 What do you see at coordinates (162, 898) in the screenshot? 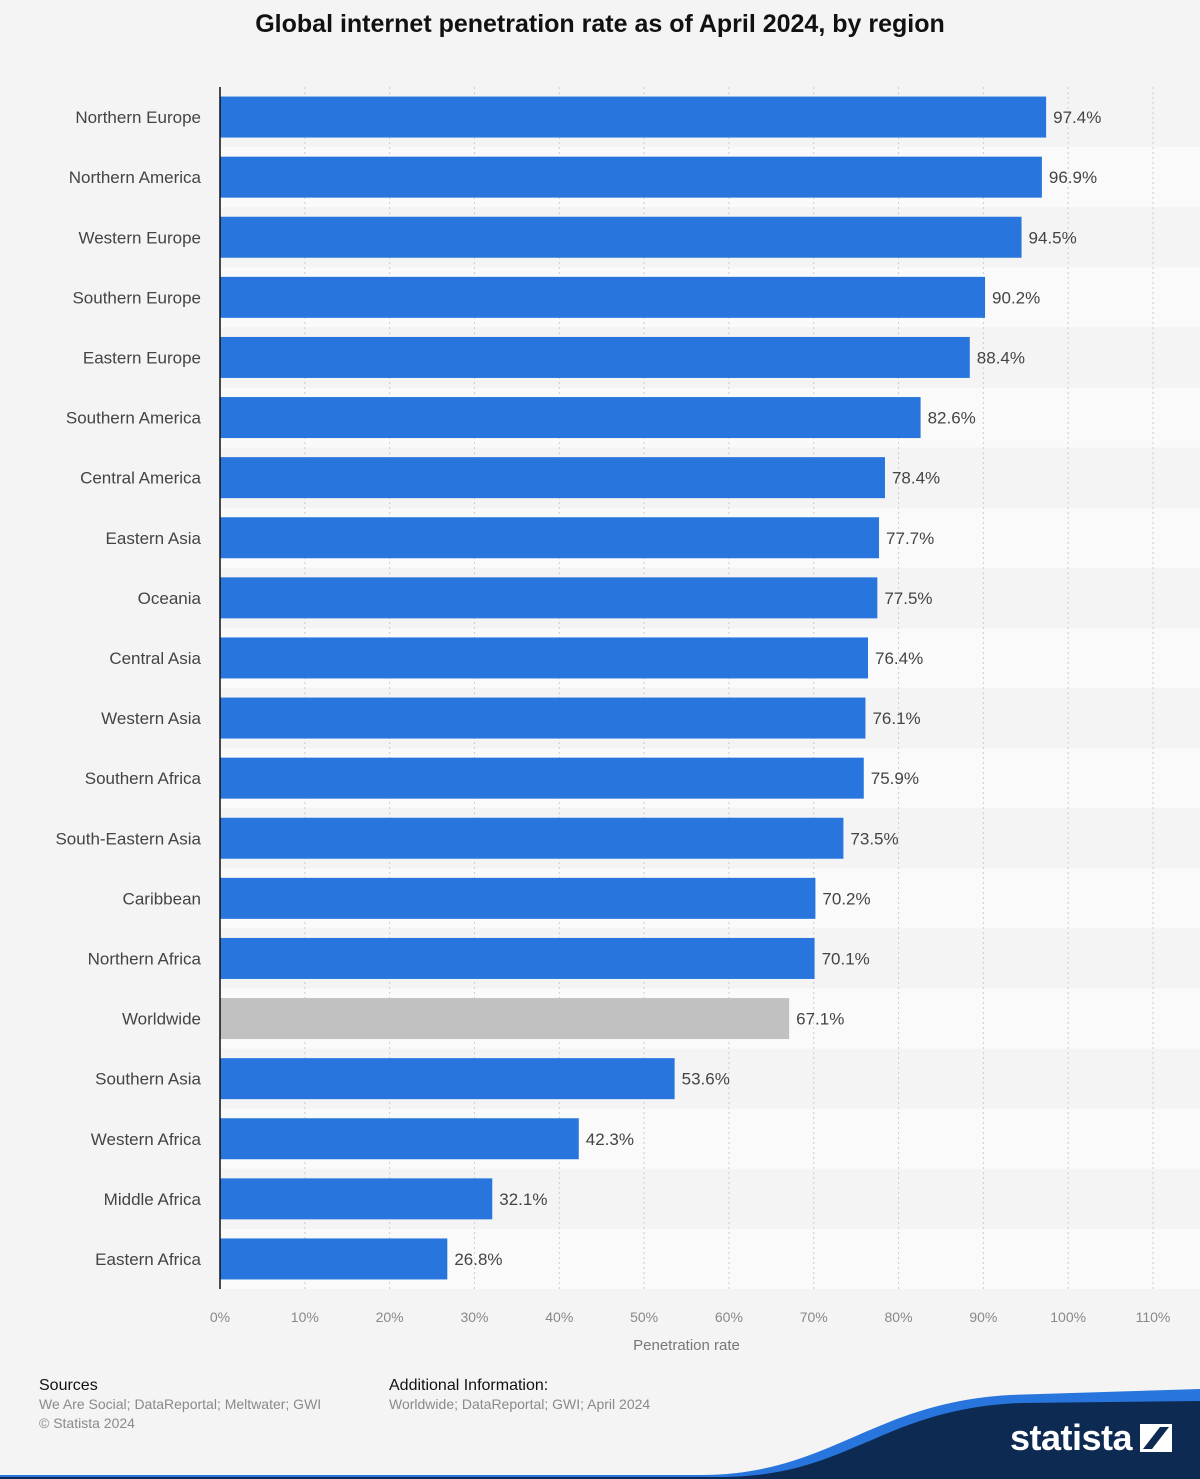
I see `category-label: Caribbean` at bounding box center [162, 898].